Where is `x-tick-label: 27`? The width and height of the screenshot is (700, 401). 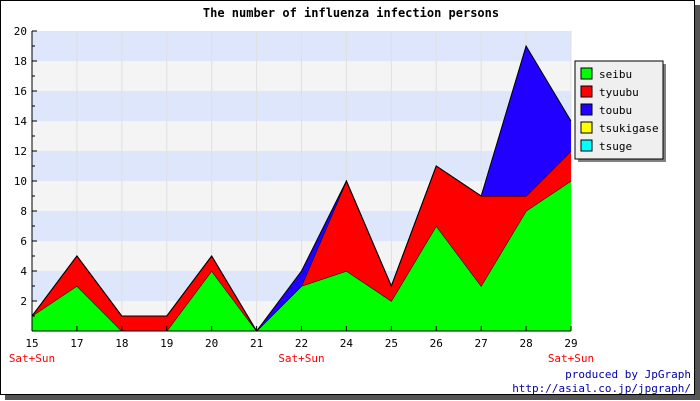 x-tick-label: 27 is located at coordinates (481, 343).